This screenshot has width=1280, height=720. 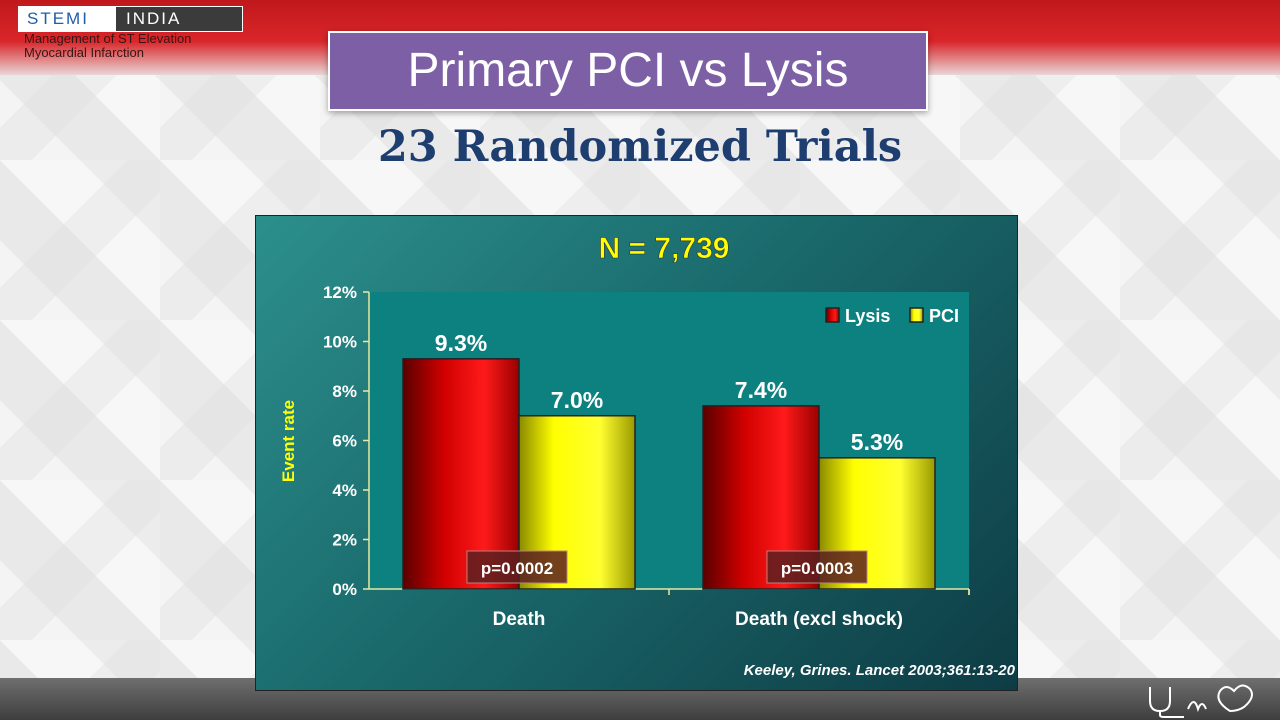 I want to click on logo-tagline-line2: Myocardial Infarction, so click(x=84, y=52).